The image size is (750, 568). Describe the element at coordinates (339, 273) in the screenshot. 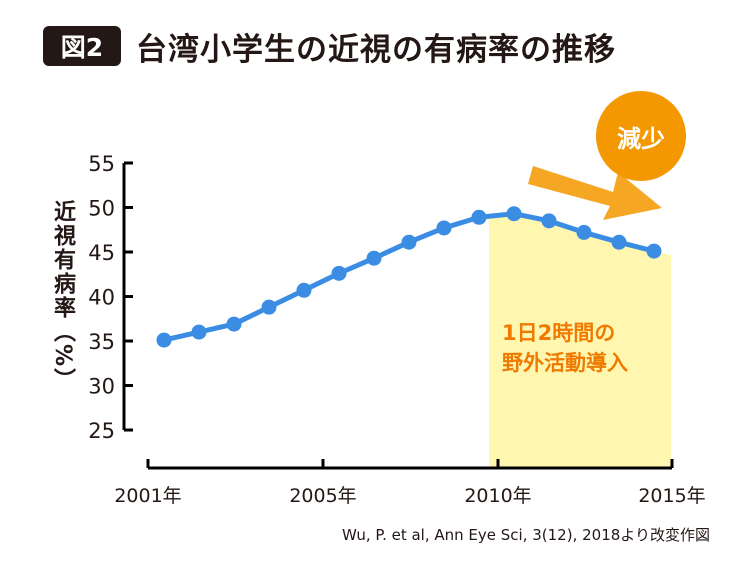

I see `data-point-2006` at that location.